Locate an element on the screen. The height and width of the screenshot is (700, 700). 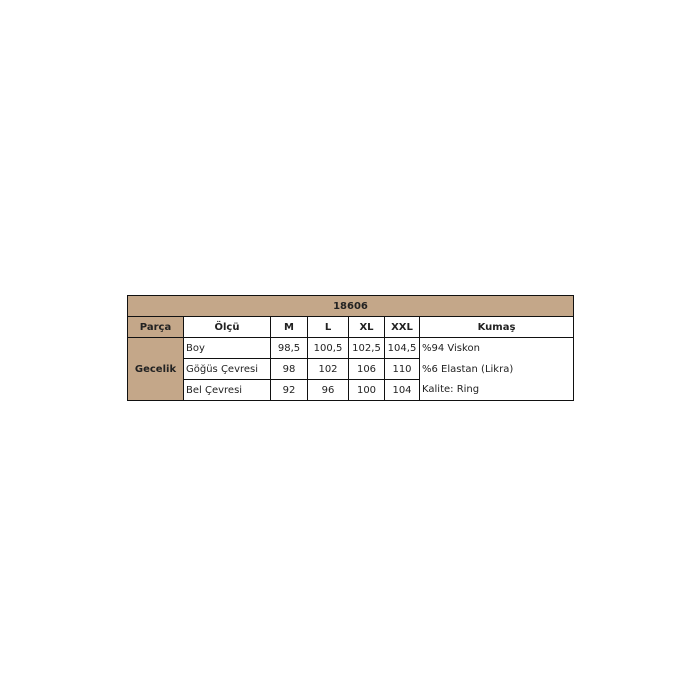
header-fabric: Kumaş is located at coordinates (496, 327).